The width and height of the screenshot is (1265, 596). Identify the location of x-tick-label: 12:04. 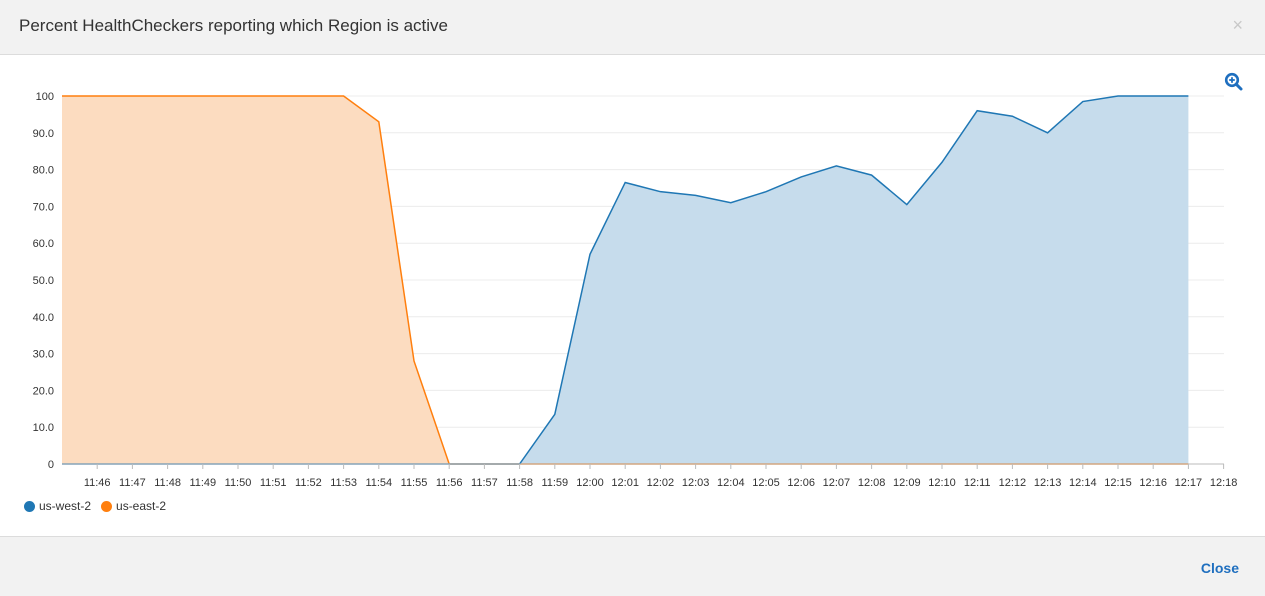
(731, 483).